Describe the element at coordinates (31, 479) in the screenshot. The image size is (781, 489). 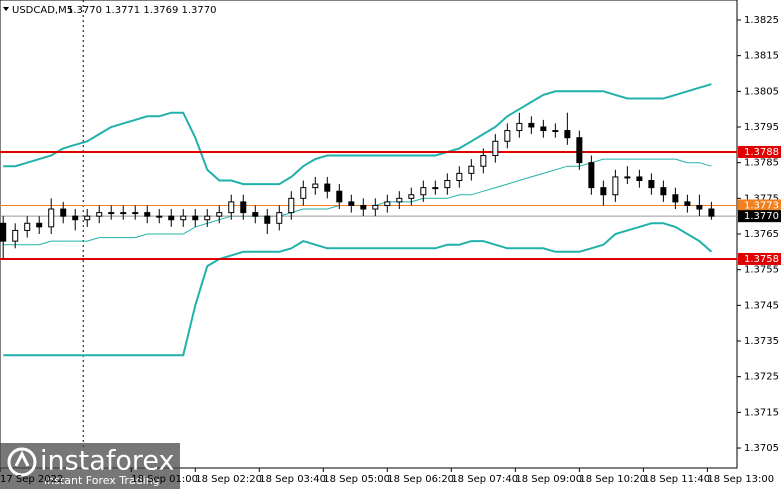
I see `x-tick-label: 17 Sep 2022` at that location.